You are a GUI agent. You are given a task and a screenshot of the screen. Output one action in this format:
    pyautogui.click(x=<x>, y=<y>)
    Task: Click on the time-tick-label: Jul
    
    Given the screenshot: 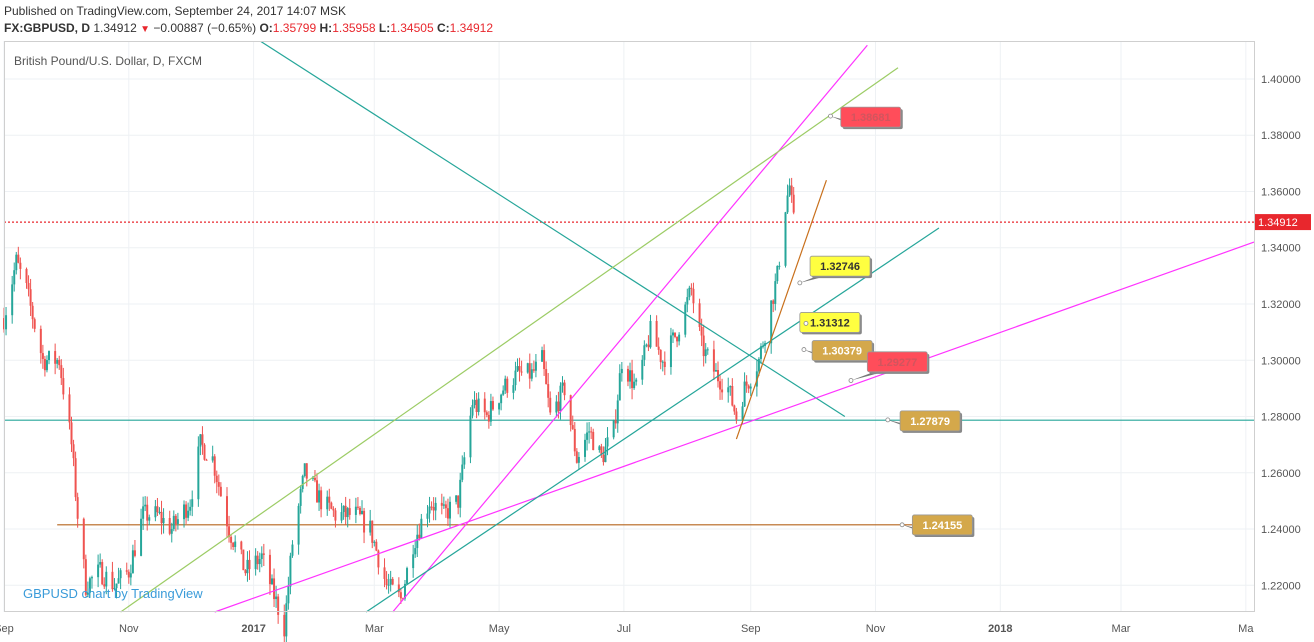 What is the action you would take?
    pyautogui.click(x=624, y=629)
    